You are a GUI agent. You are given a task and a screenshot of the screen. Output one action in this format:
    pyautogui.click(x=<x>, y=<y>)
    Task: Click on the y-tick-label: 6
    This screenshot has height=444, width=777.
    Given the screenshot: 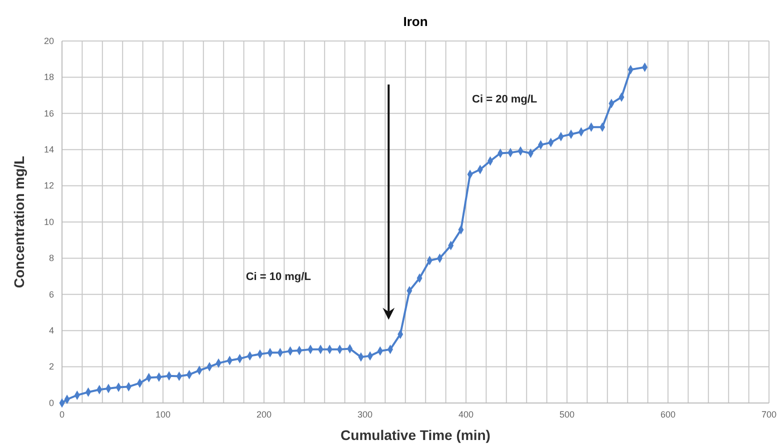 What is the action you would take?
    pyautogui.click(x=51, y=294)
    